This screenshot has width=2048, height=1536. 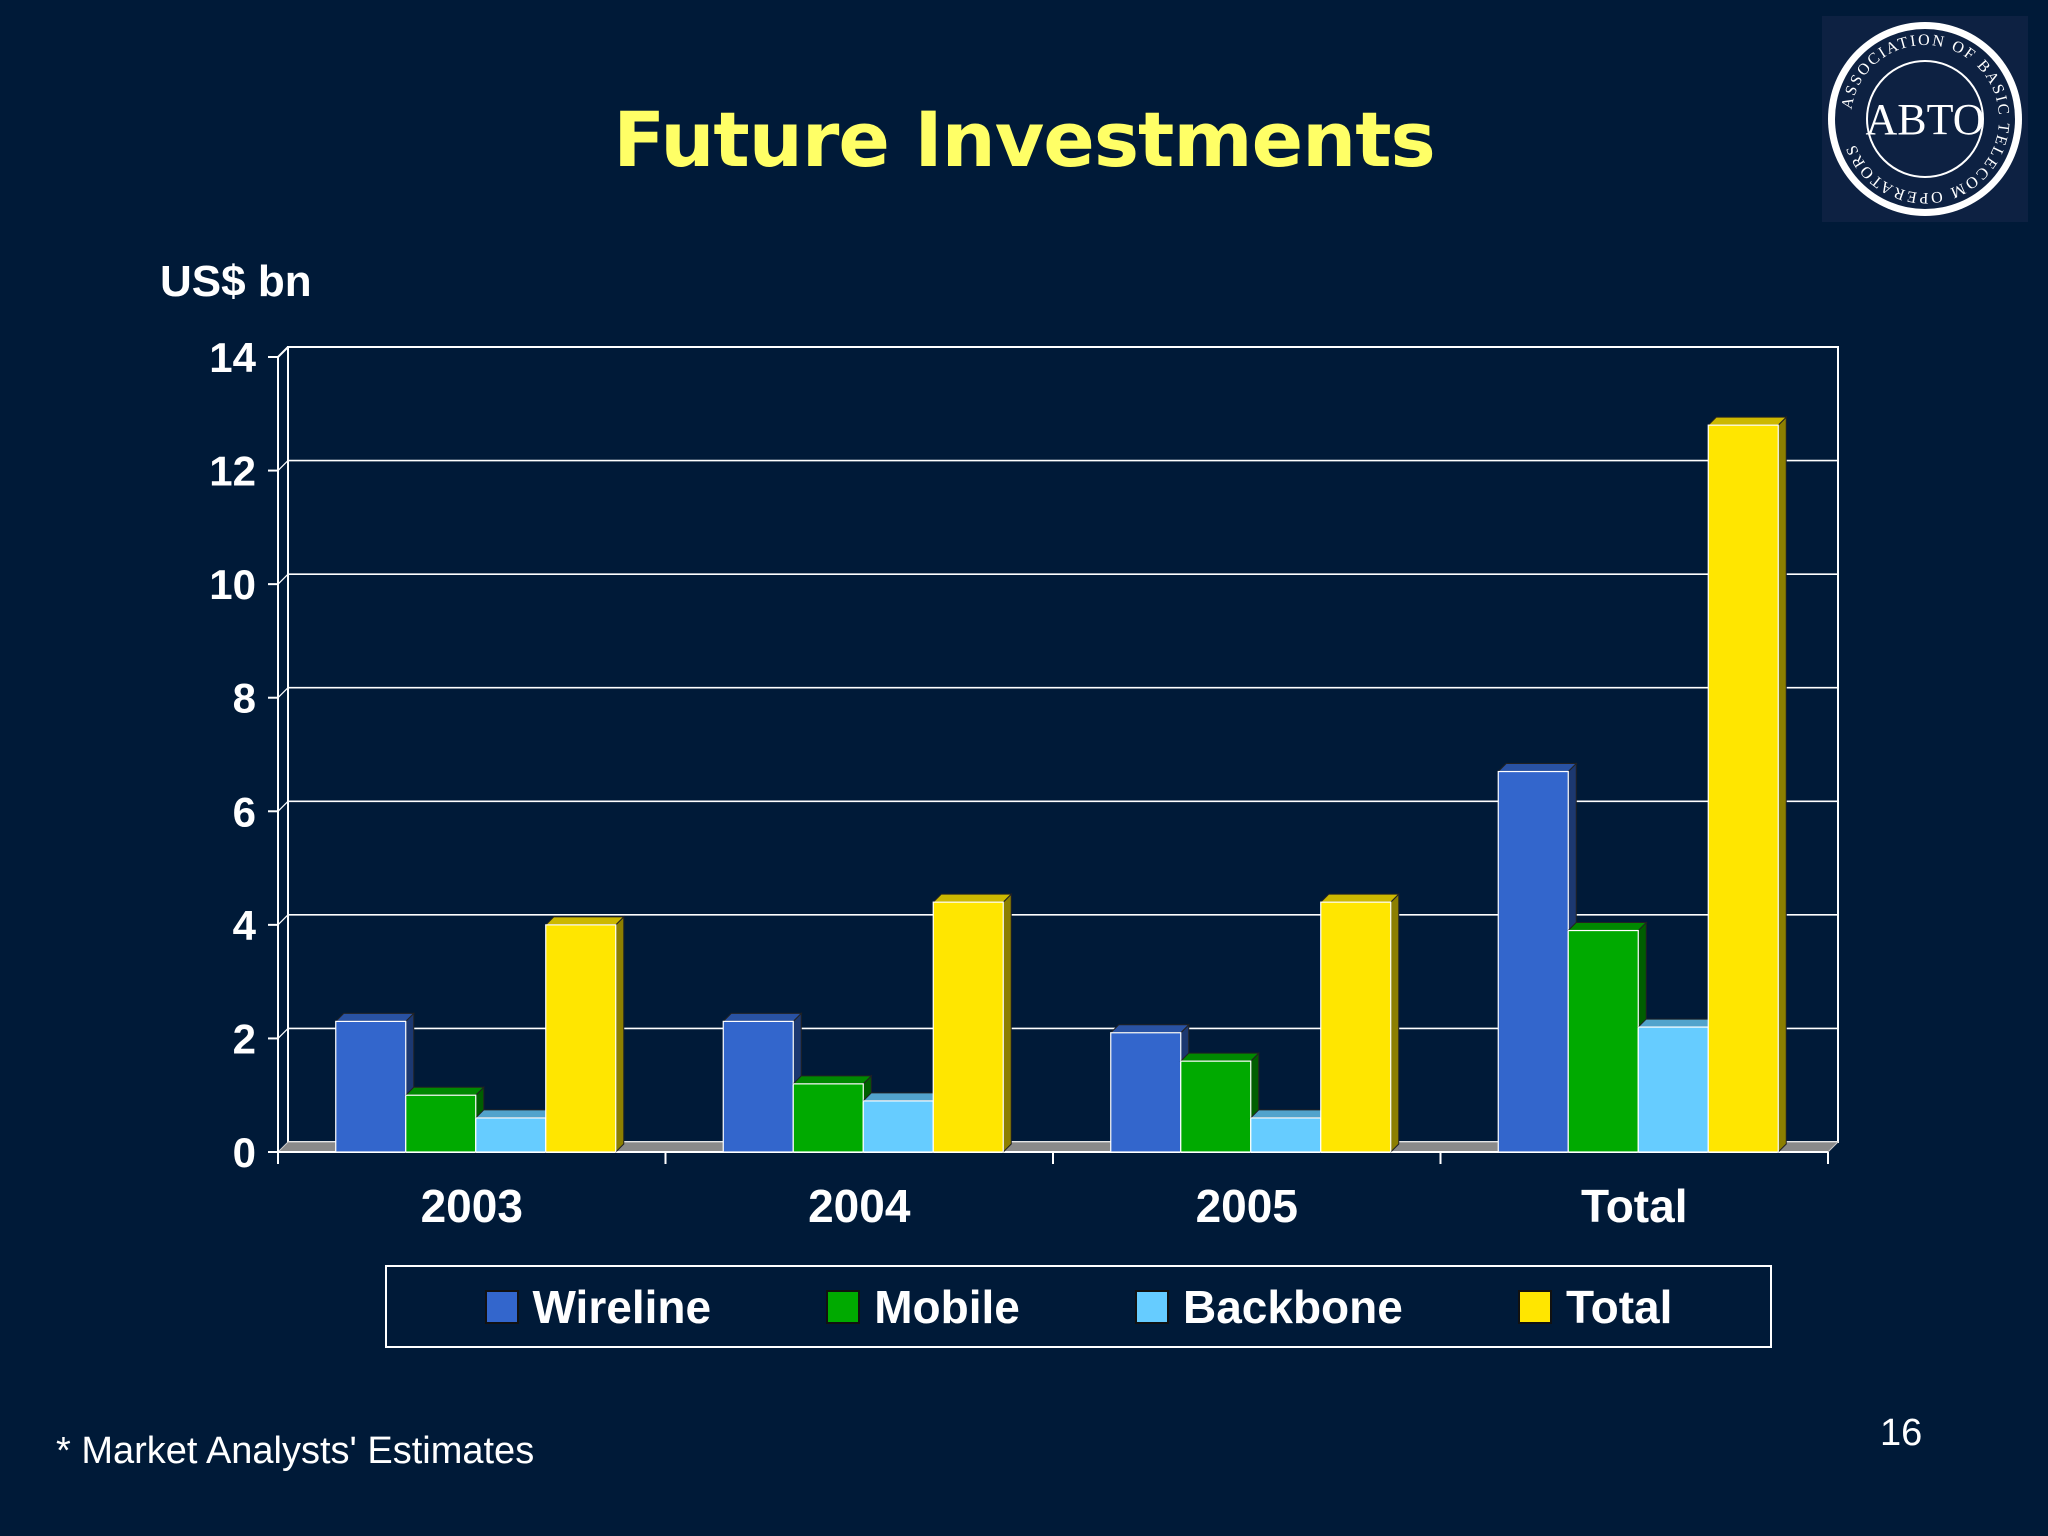 What do you see at coordinates (244, 1152) in the screenshot?
I see `y-tick-label: 0` at bounding box center [244, 1152].